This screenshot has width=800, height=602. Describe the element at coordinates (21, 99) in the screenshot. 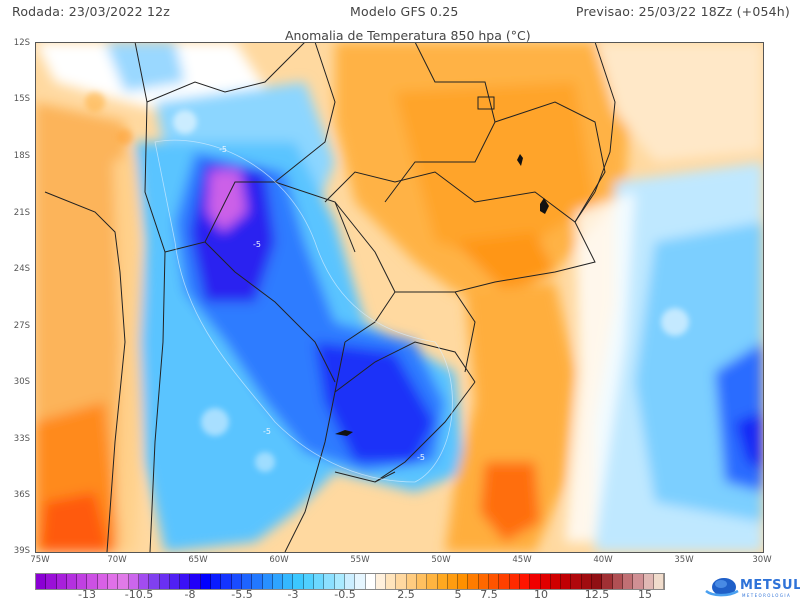

I see `lat-label: 15S` at that location.